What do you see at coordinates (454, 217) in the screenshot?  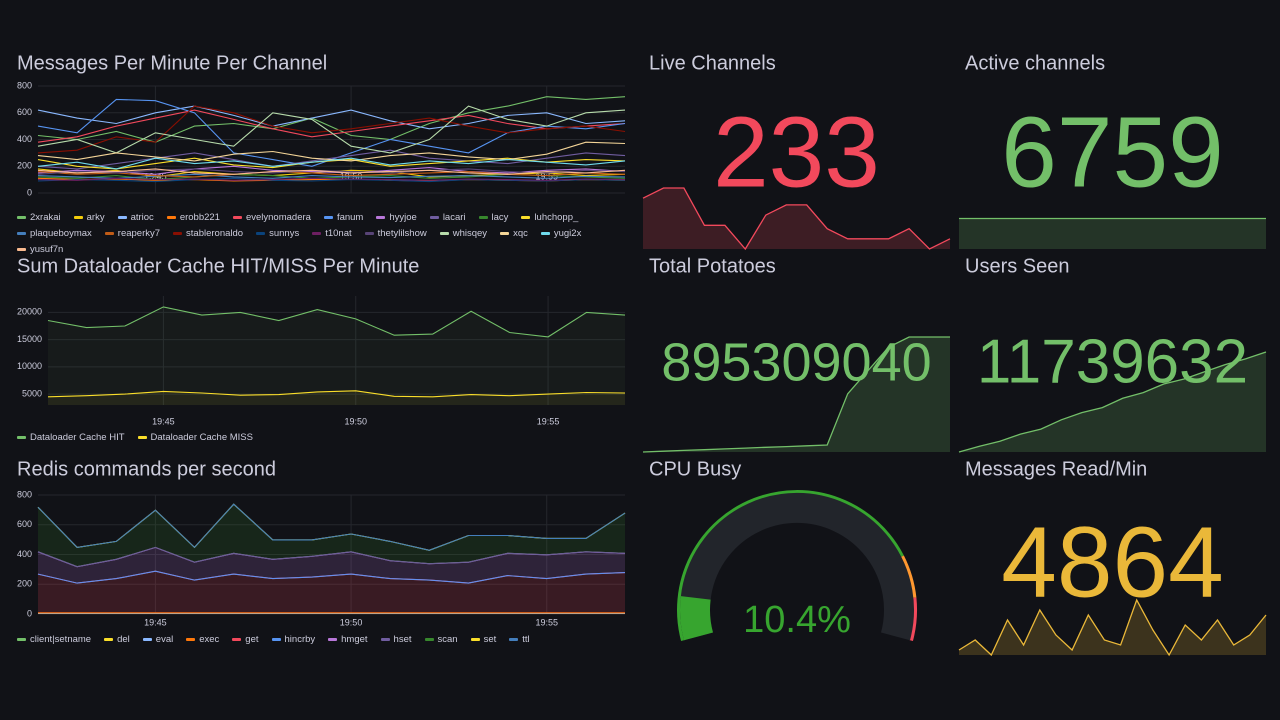 I see `legend-label: lacari` at bounding box center [454, 217].